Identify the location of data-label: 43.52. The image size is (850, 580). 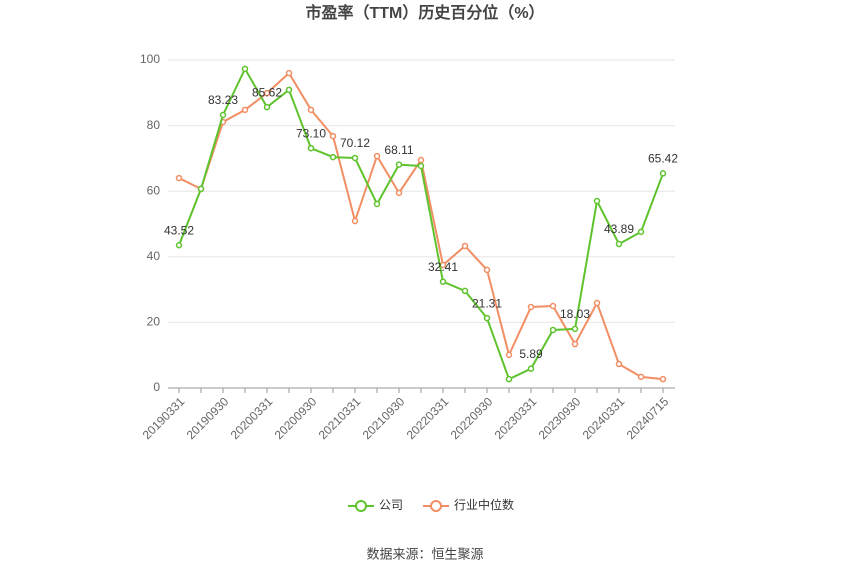
(179, 230).